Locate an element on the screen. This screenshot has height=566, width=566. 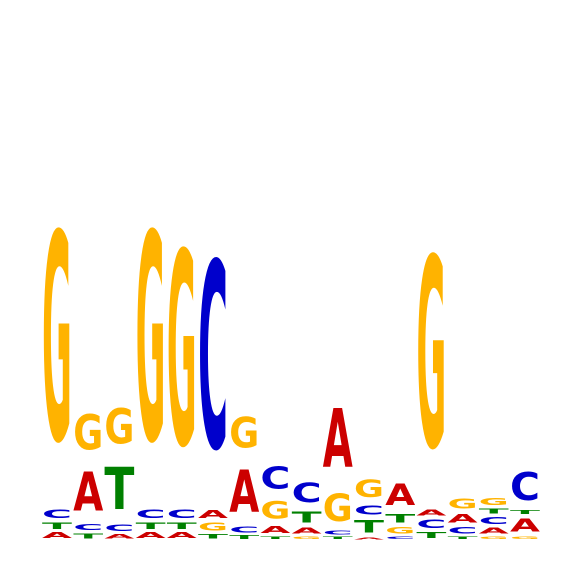
logo-letter-a-pos15-2: A is located at coordinates (494, 530).